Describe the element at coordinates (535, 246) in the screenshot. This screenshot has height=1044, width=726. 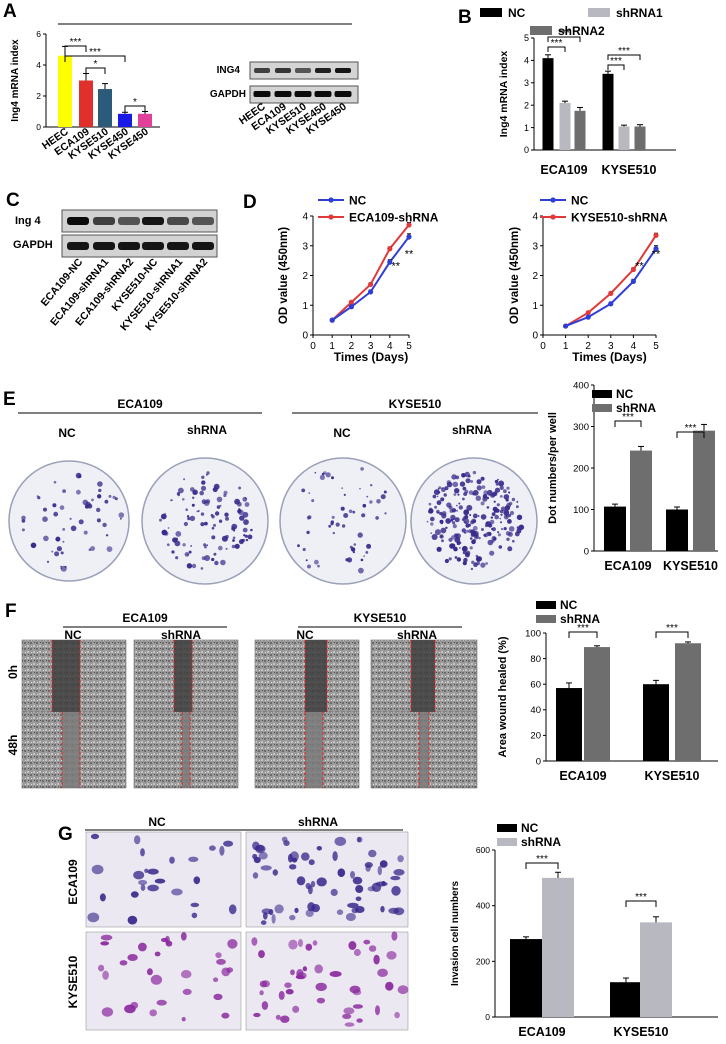
I see `y-tick-label: 3` at that location.